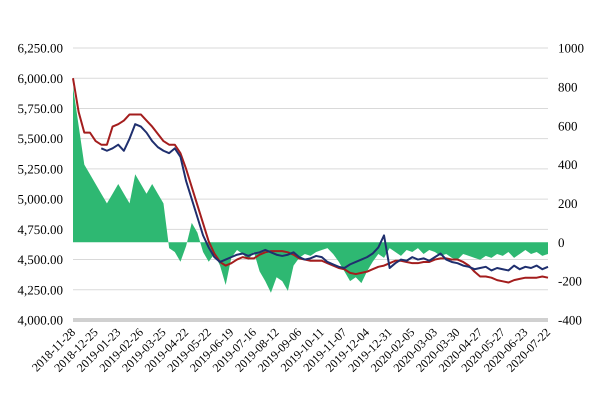  I want to click on y2-tick-label: 600, so click(568, 126).